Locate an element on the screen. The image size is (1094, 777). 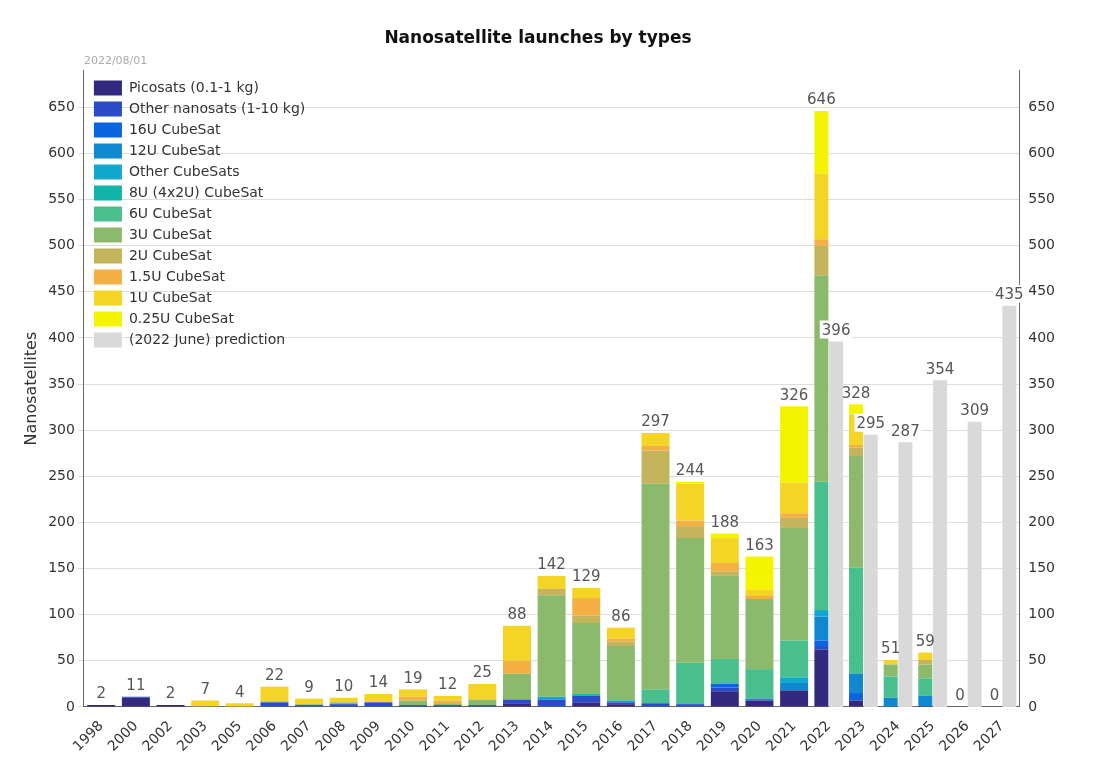
total-label: 86 is located at coordinates (621, 615).